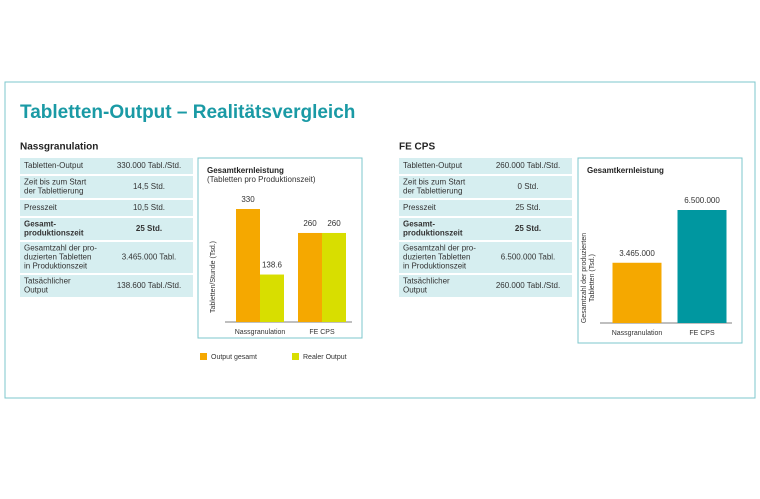 This screenshot has width=760, height=499. I want to click on row-value: 330.000 Tabl./Std., so click(149, 165).